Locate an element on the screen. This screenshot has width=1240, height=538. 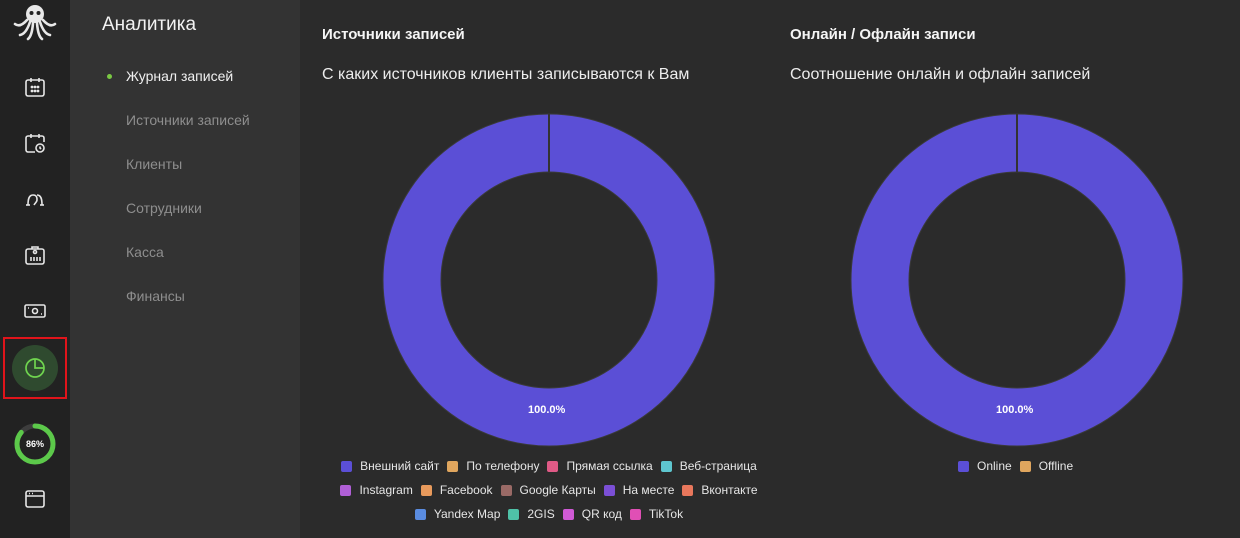
legend-label: Facebook is located at coordinates (466, 490).